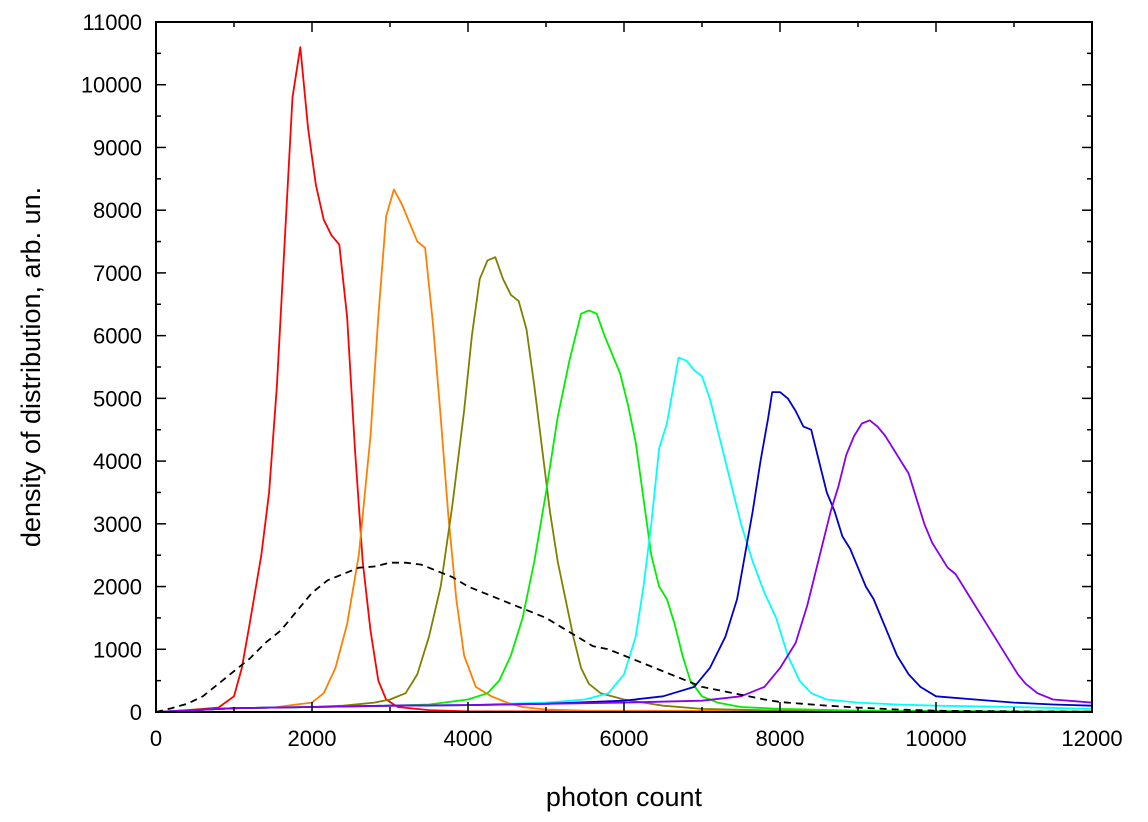 This screenshot has width=1148, height=822. What do you see at coordinates (117, 147) in the screenshot?
I see `y-tick-label: 9000` at bounding box center [117, 147].